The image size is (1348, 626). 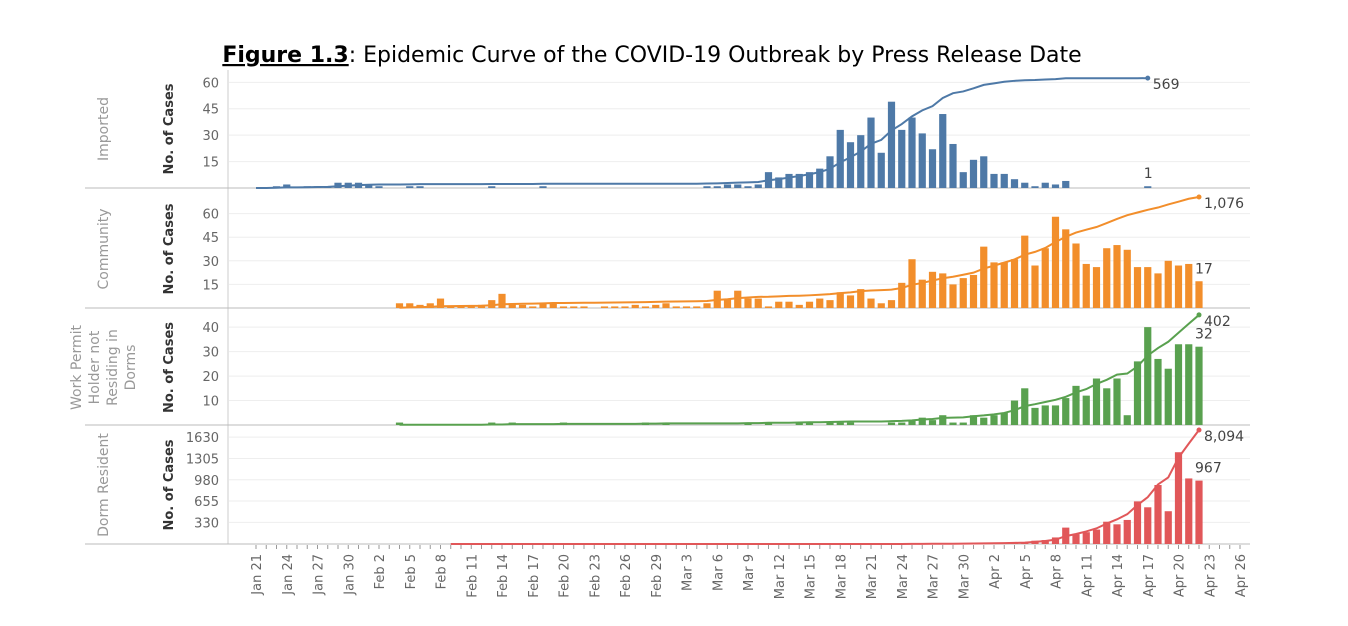 What do you see at coordinates (657, 576) in the screenshot?
I see `x-tick-label: Feb 29` at bounding box center [657, 576].